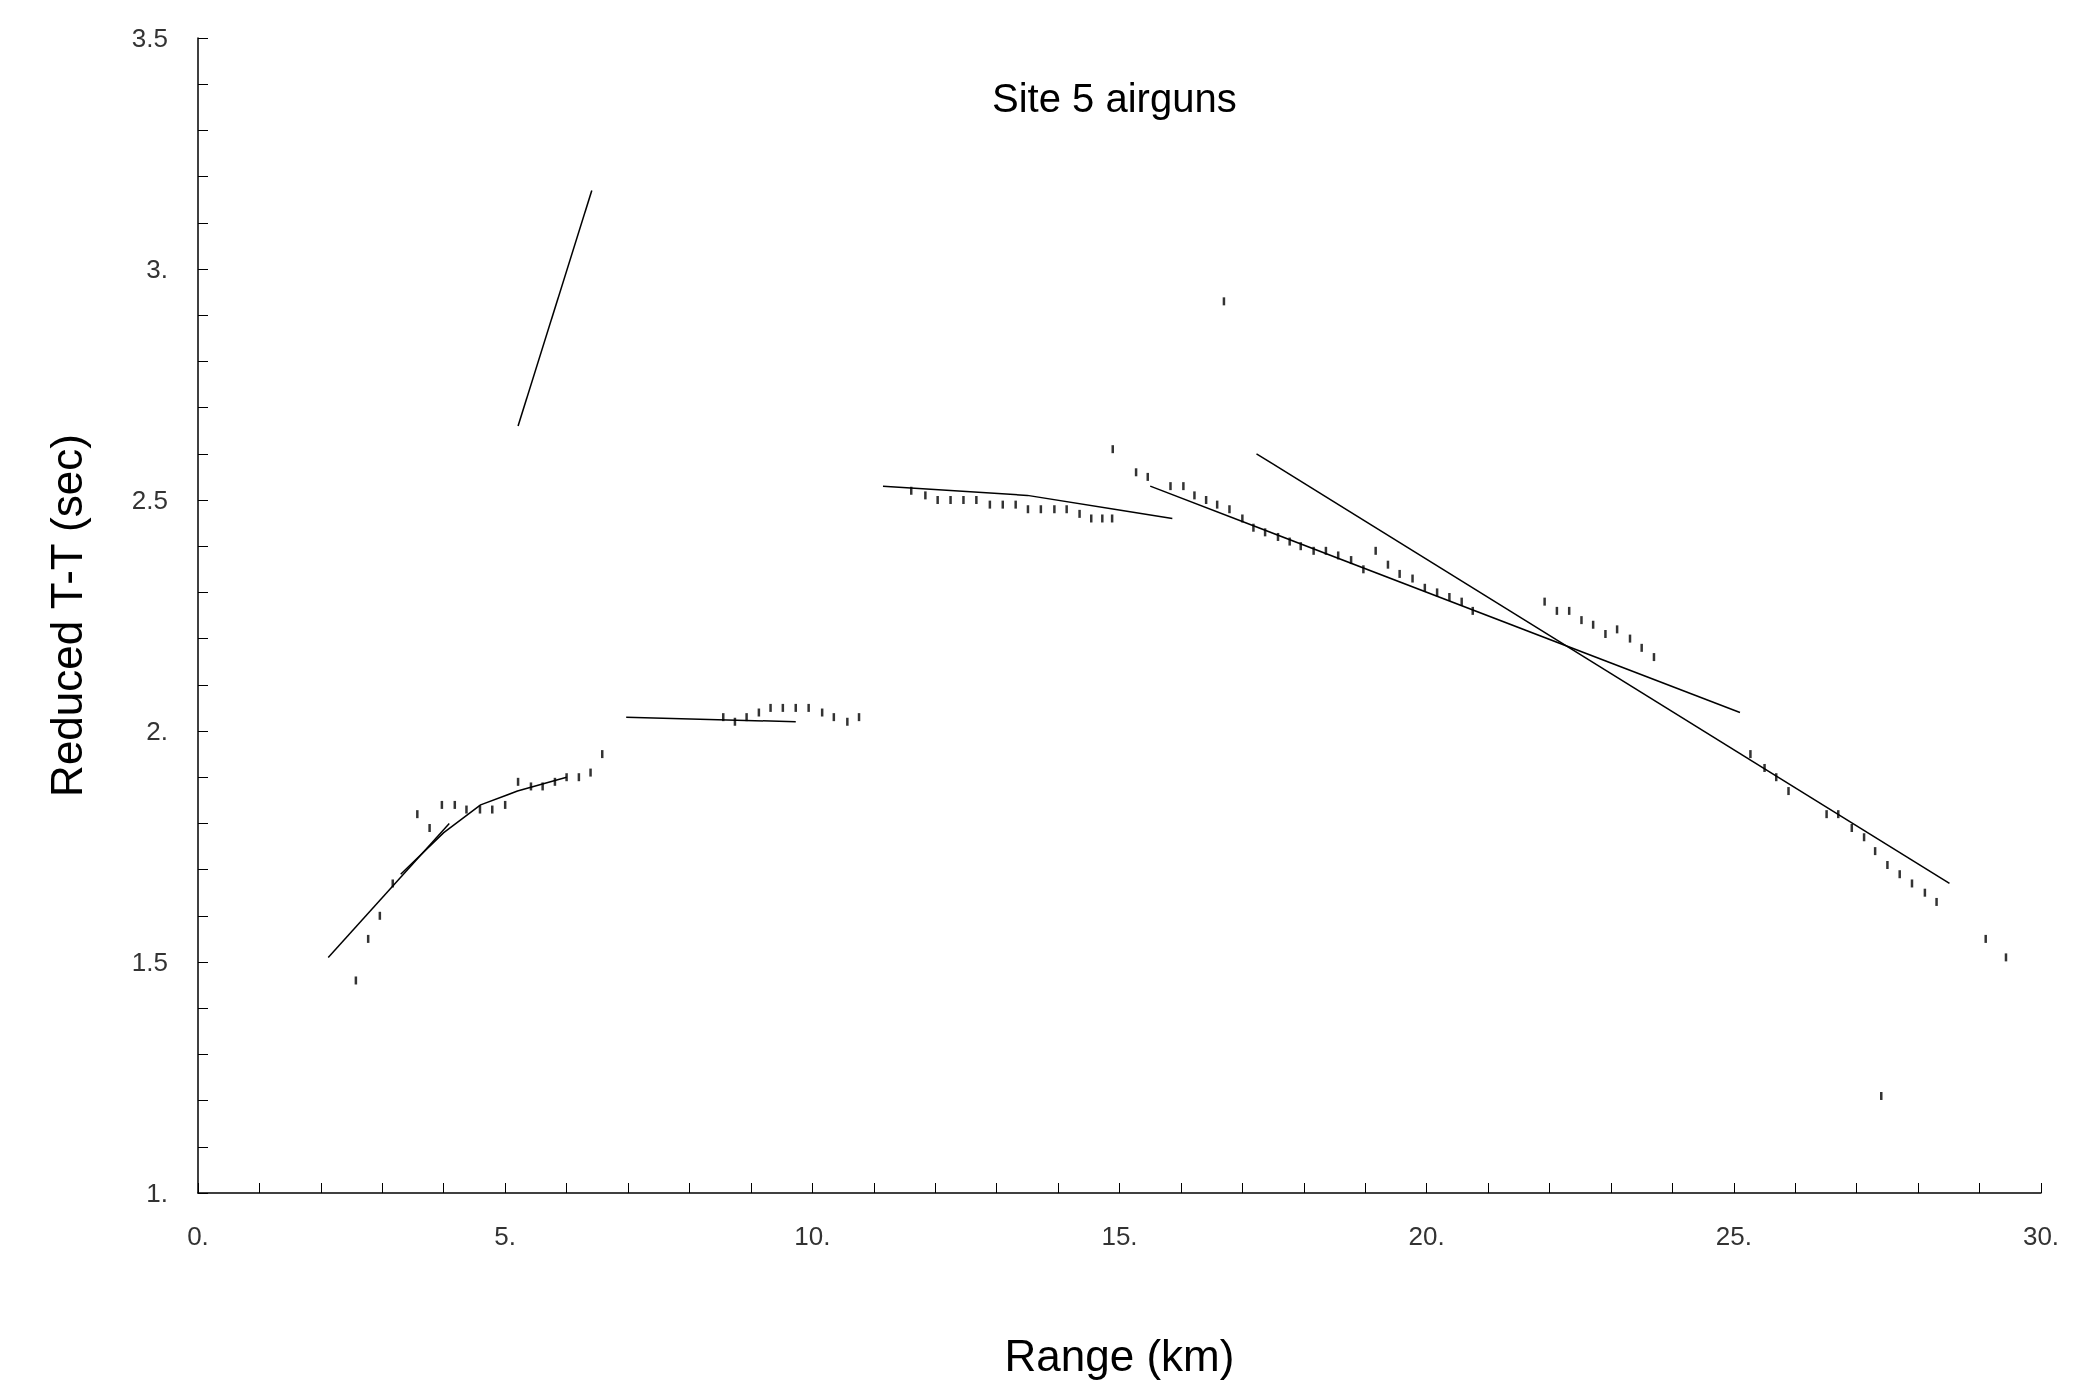 The width and height of the screenshot is (2094, 1391). I want to click on x-tick-label: 30., so click(2041, 1236).